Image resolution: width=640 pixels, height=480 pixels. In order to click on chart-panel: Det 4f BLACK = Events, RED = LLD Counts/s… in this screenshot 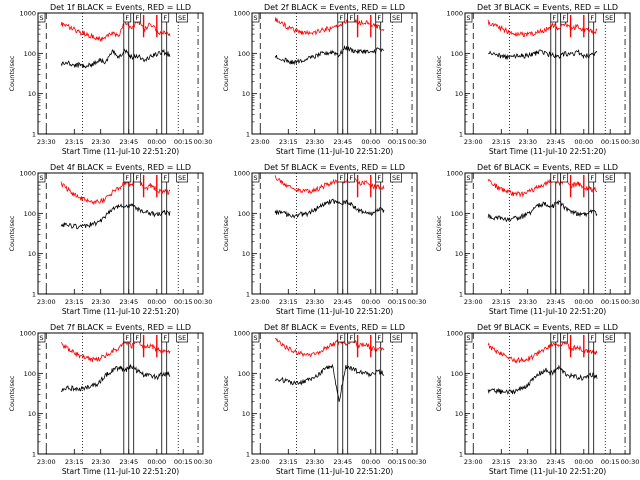, I will do `click(110, 239)`.